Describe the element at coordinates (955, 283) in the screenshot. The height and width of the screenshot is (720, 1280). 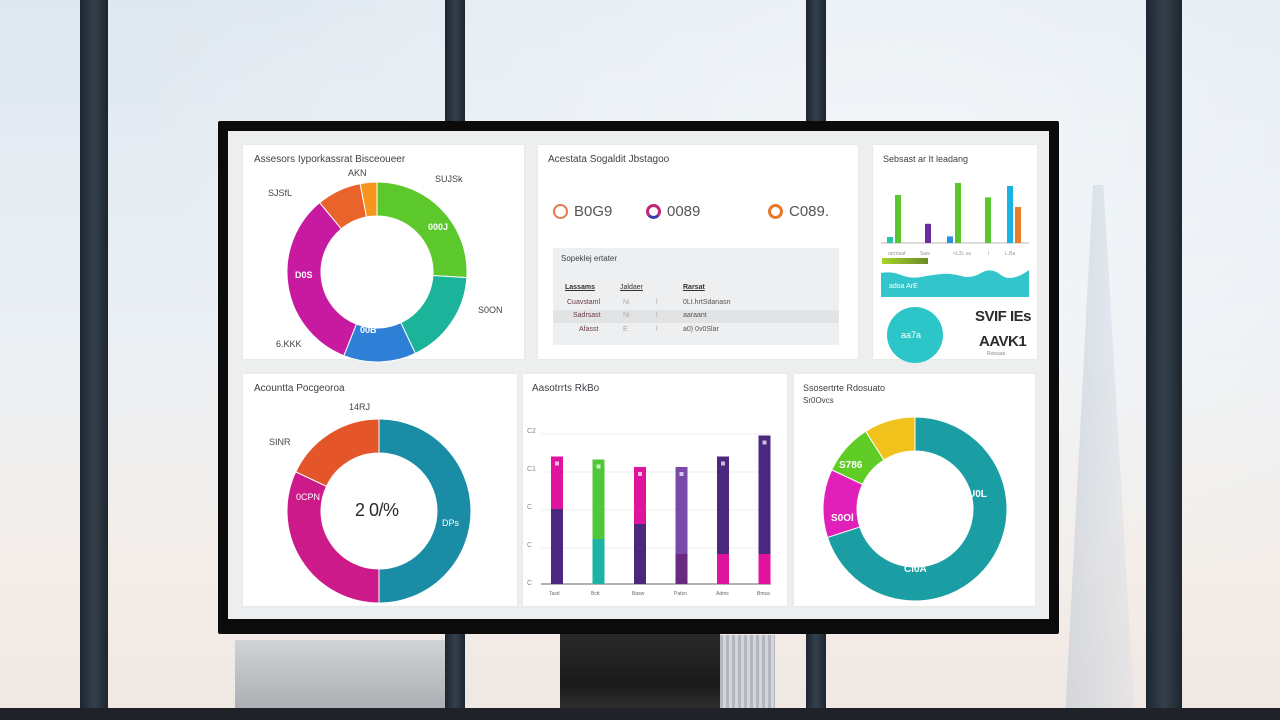
I see `area-strip` at that location.